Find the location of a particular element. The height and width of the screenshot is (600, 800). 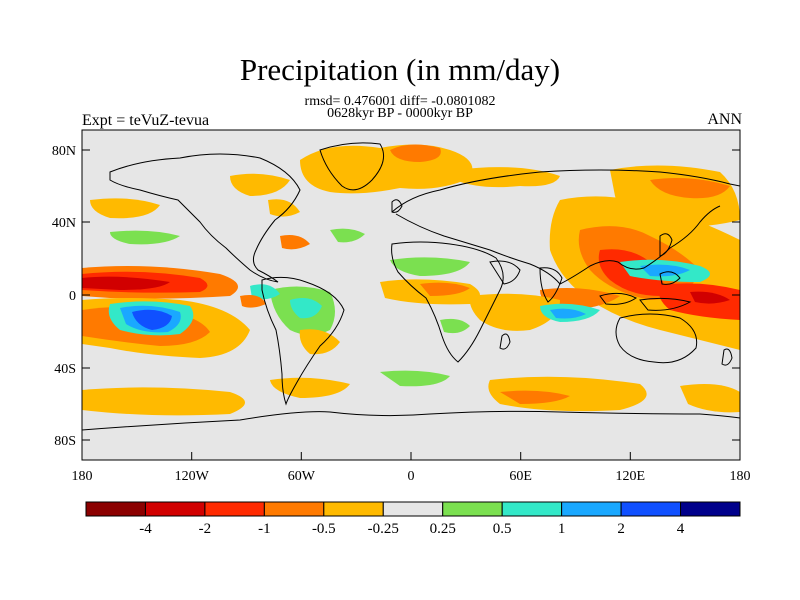

colorbar-label: 0.25 is located at coordinates (443, 529).